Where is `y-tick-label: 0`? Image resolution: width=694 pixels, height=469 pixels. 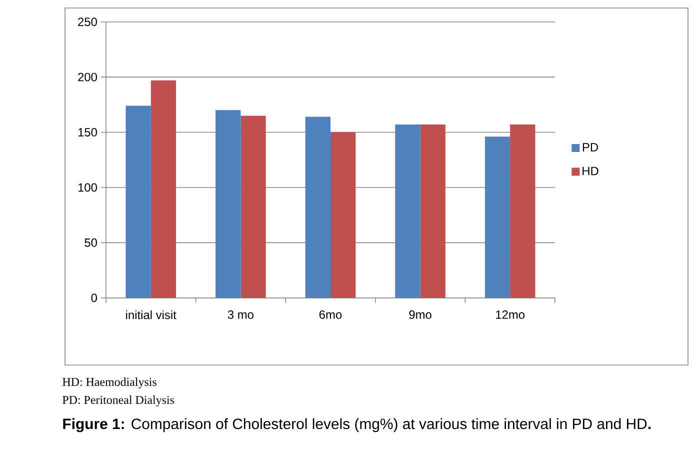 y-tick-label: 0 is located at coordinates (94, 298).